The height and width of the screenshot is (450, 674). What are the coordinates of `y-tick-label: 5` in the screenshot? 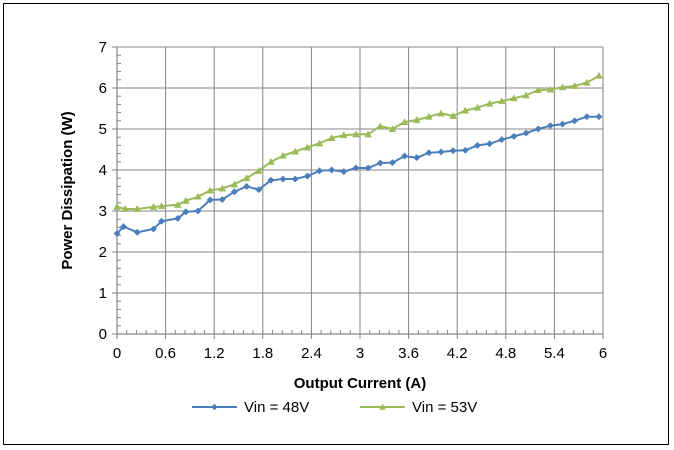 It's located at (103, 129).